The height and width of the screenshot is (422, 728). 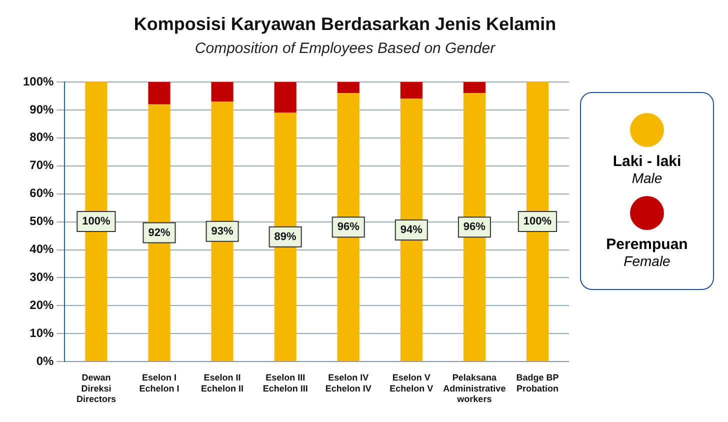 I want to click on x-tick-label: Badge BP Probation, so click(x=537, y=383).